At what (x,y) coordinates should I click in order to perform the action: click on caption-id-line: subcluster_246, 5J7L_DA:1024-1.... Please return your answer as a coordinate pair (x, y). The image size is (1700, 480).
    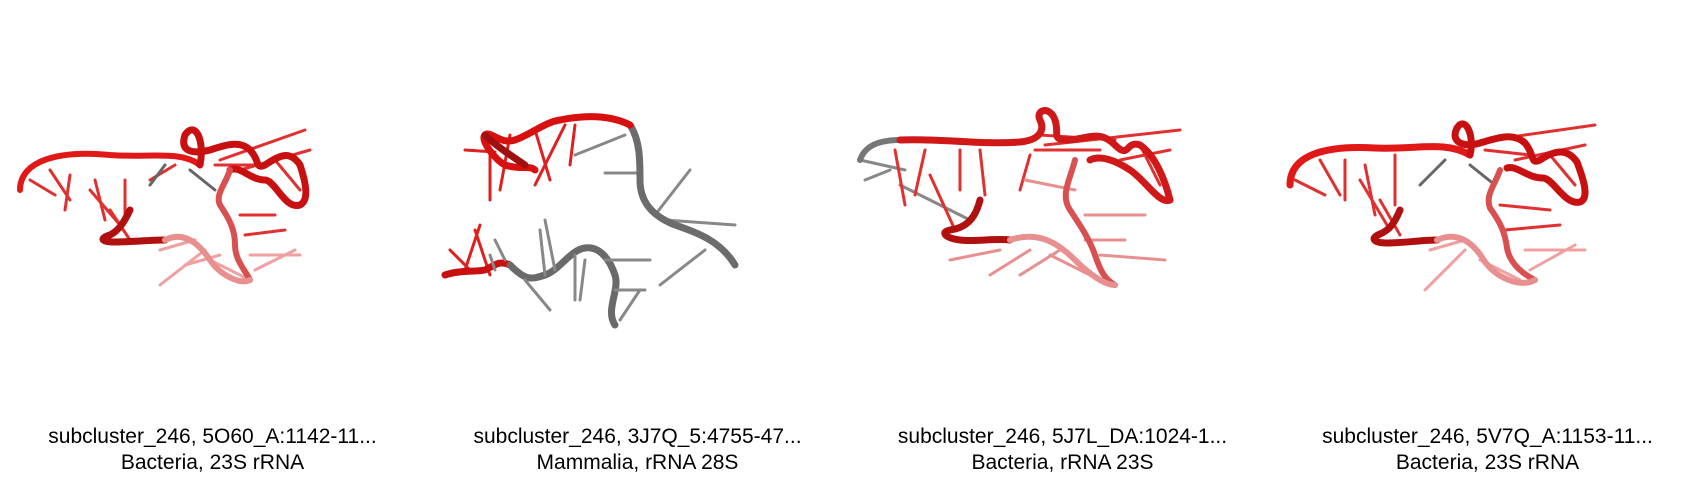
    Looking at the image, I should click on (1062, 437).